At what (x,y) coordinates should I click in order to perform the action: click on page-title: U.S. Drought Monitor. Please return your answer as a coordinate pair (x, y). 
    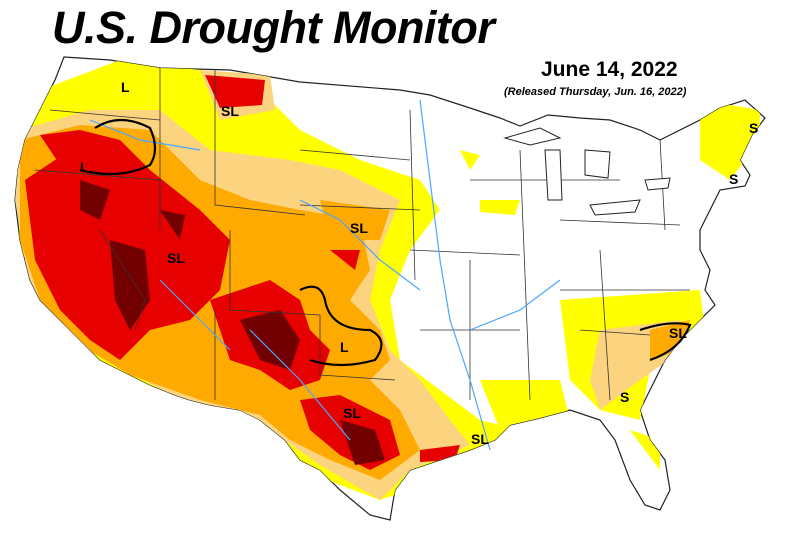
    Looking at the image, I should click on (273, 27).